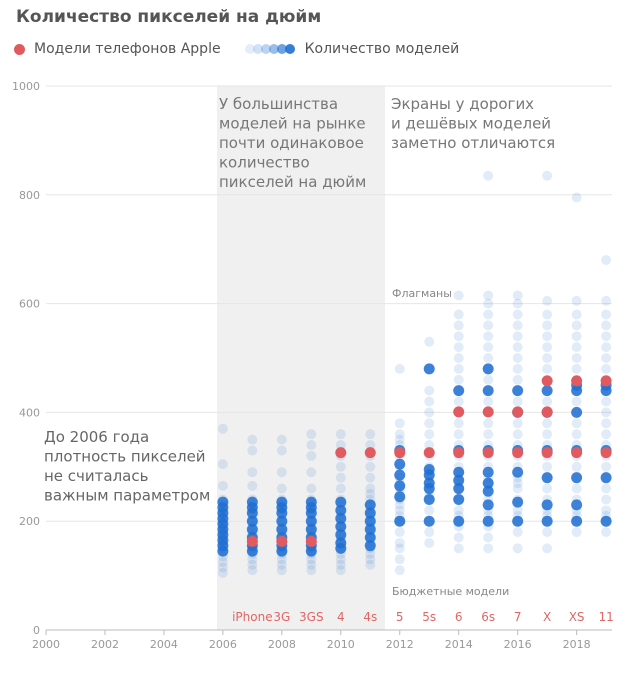  What do you see at coordinates (29, 521) in the screenshot?
I see `y-tick-label: 200` at bounding box center [29, 521].